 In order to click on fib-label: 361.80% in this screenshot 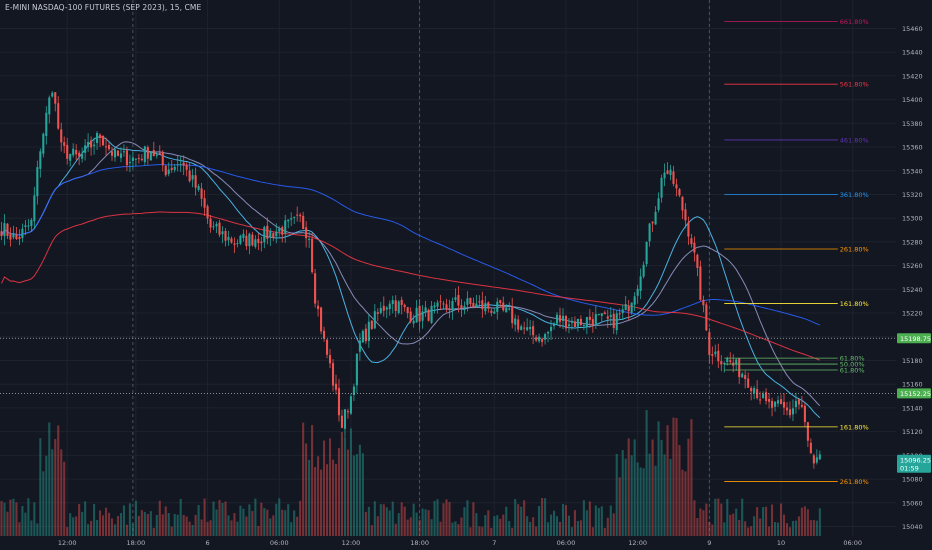, I will do `click(854, 195)`.